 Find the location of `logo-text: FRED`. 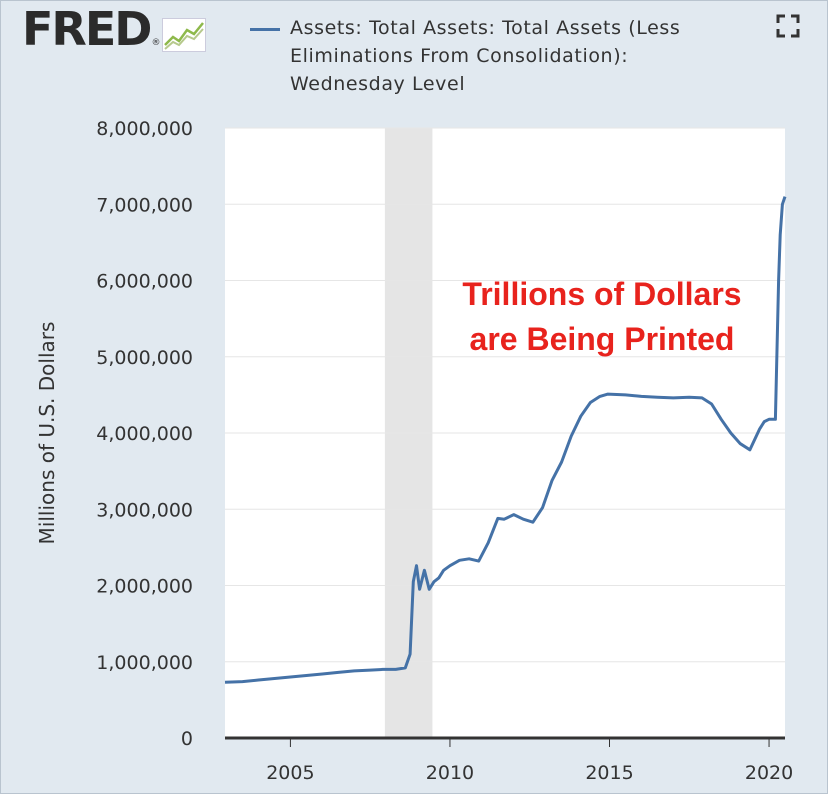

logo-text: FRED is located at coordinates (87, 29).